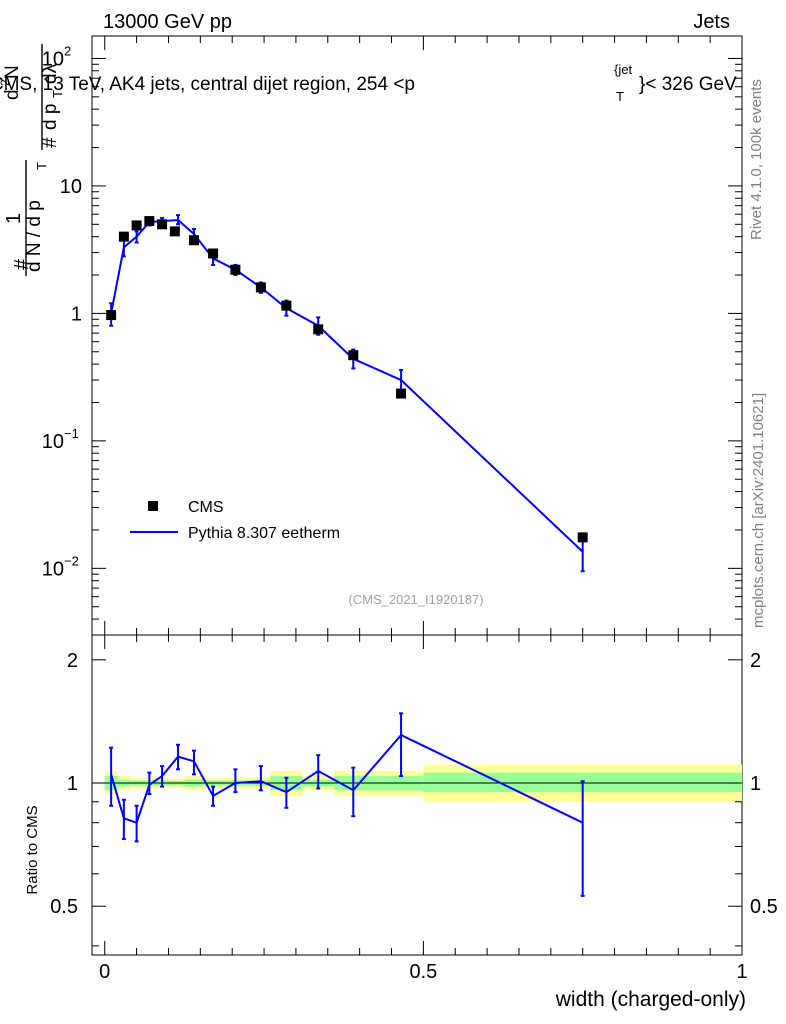 The width and height of the screenshot is (786, 1024). Describe the element at coordinates (6, 82) in the screenshot. I see `ylabel-d2N-sup: 2` at that location.